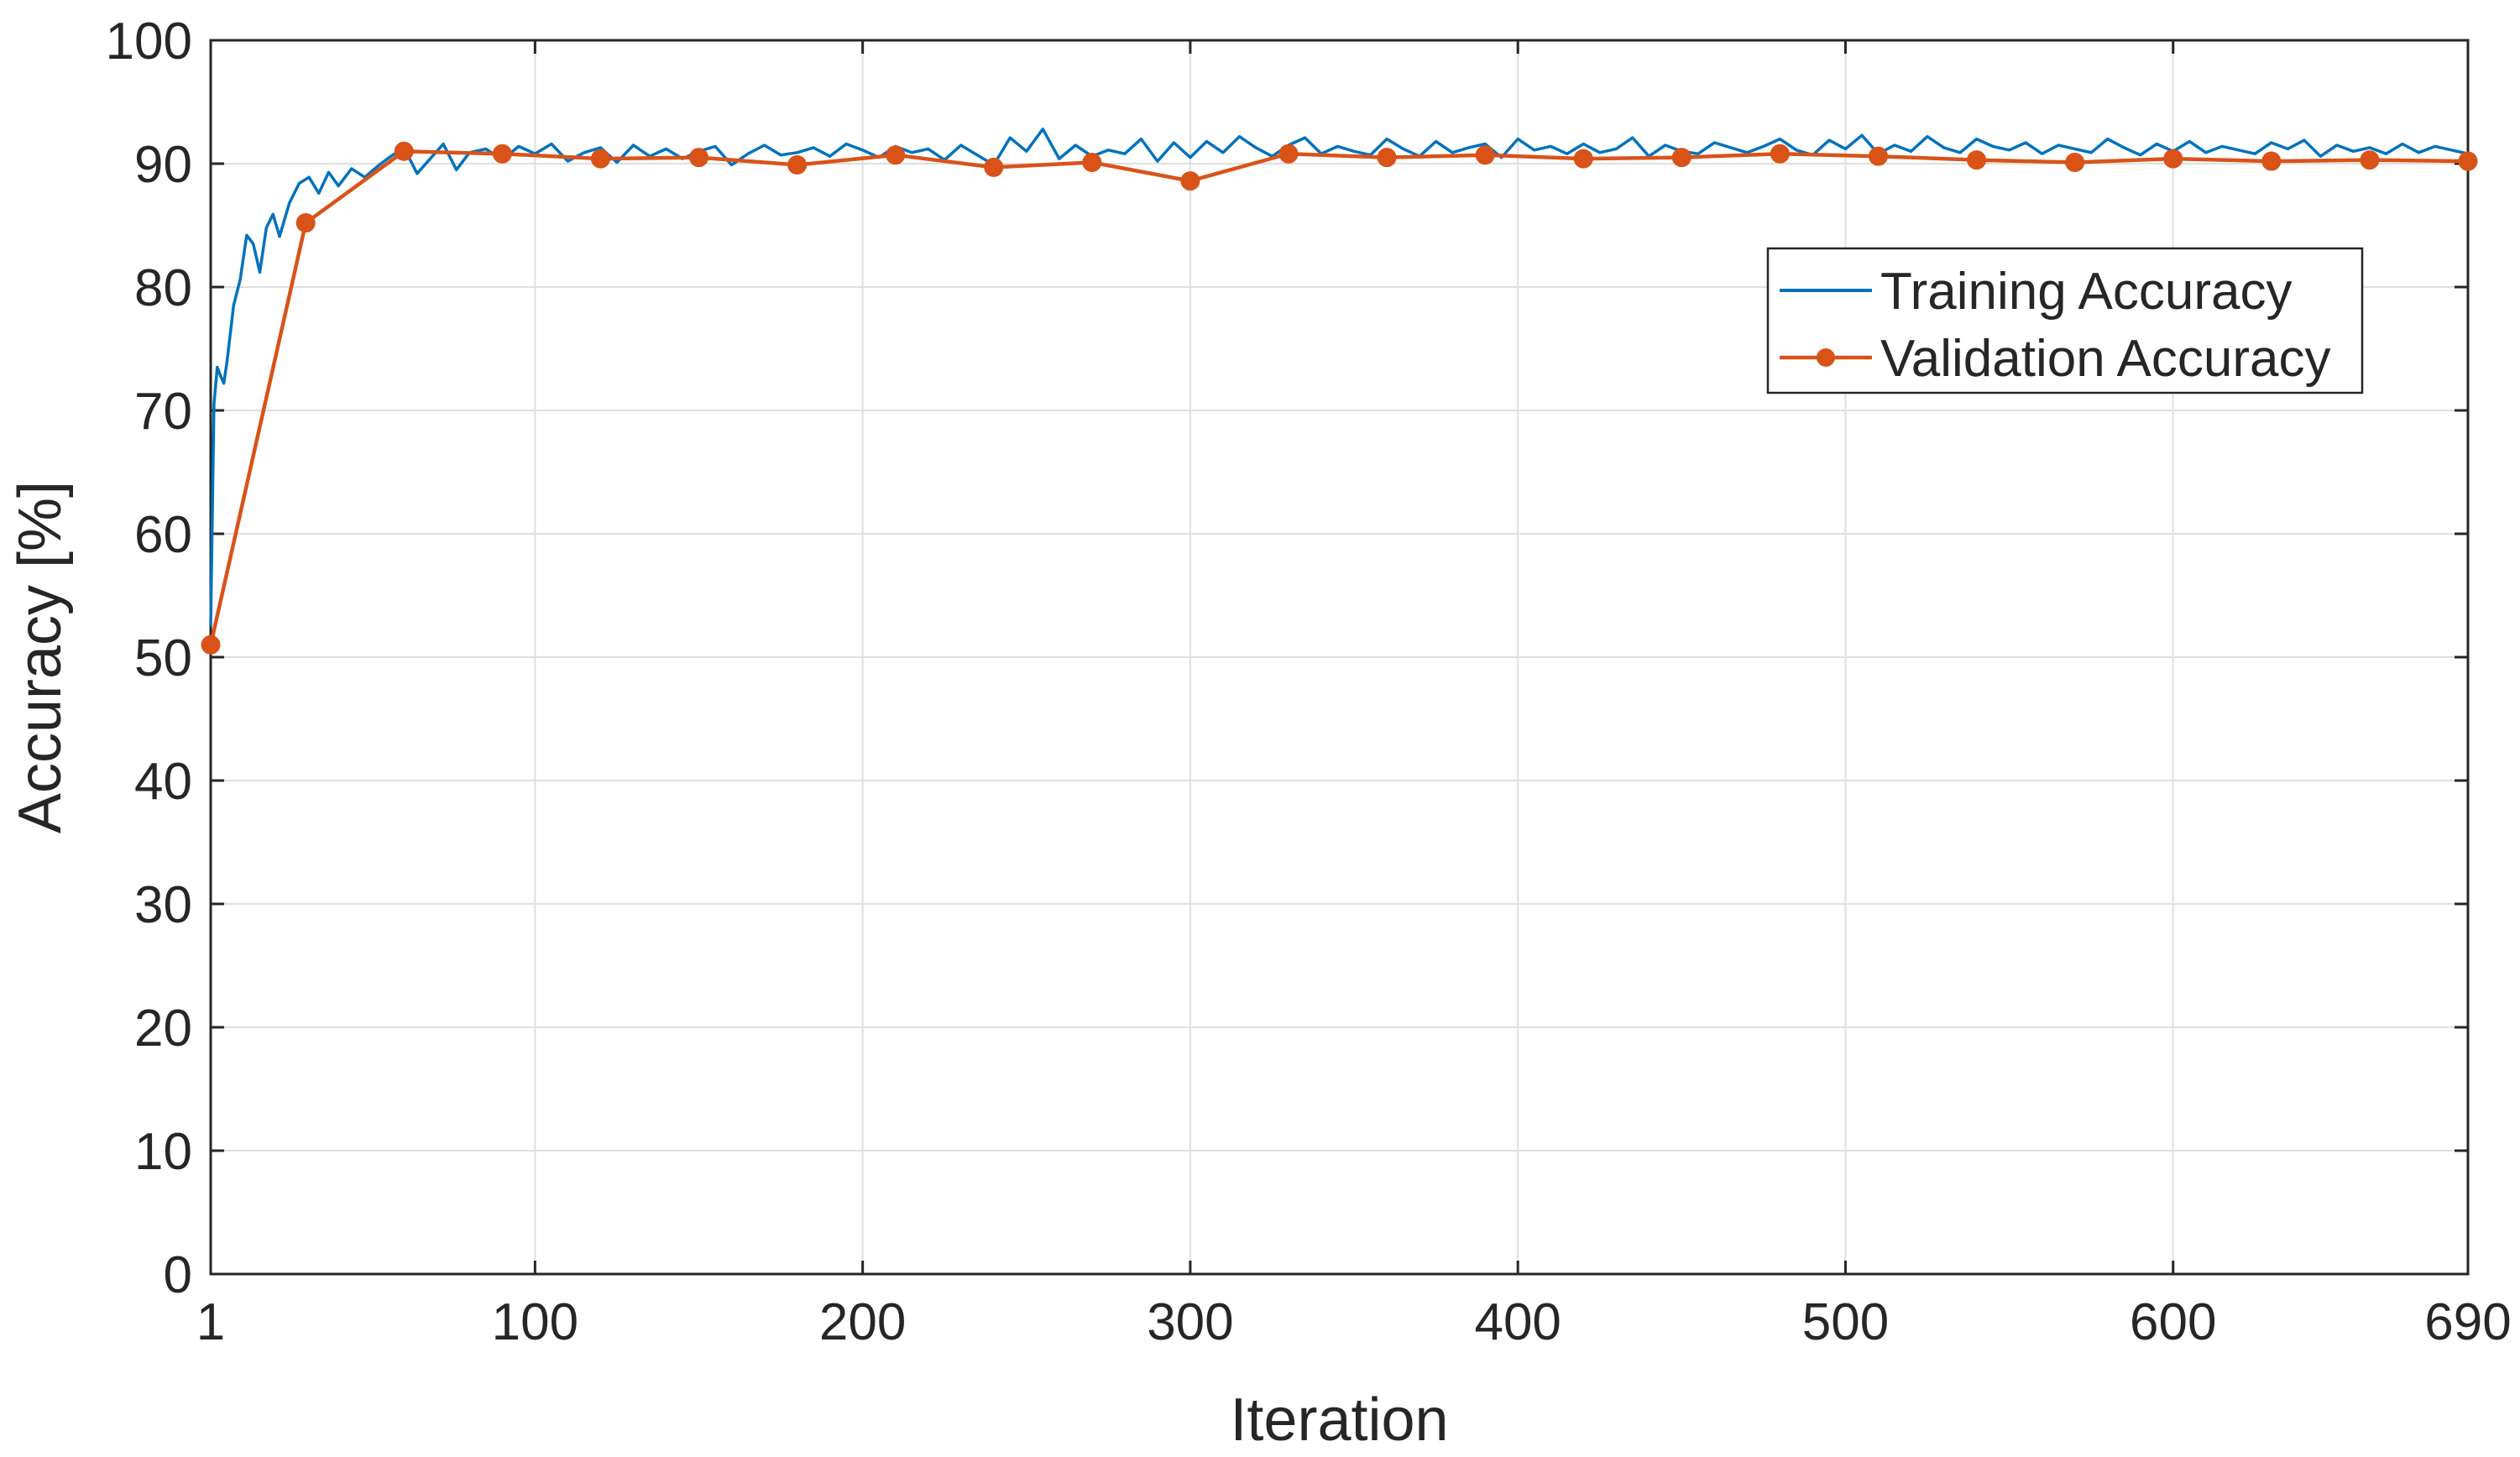 The height and width of the screenshot is (1457, 2520). Describe the element at coordinates (163, 1152) in the screenshot. I see `y-tick-label: 10` at that location.